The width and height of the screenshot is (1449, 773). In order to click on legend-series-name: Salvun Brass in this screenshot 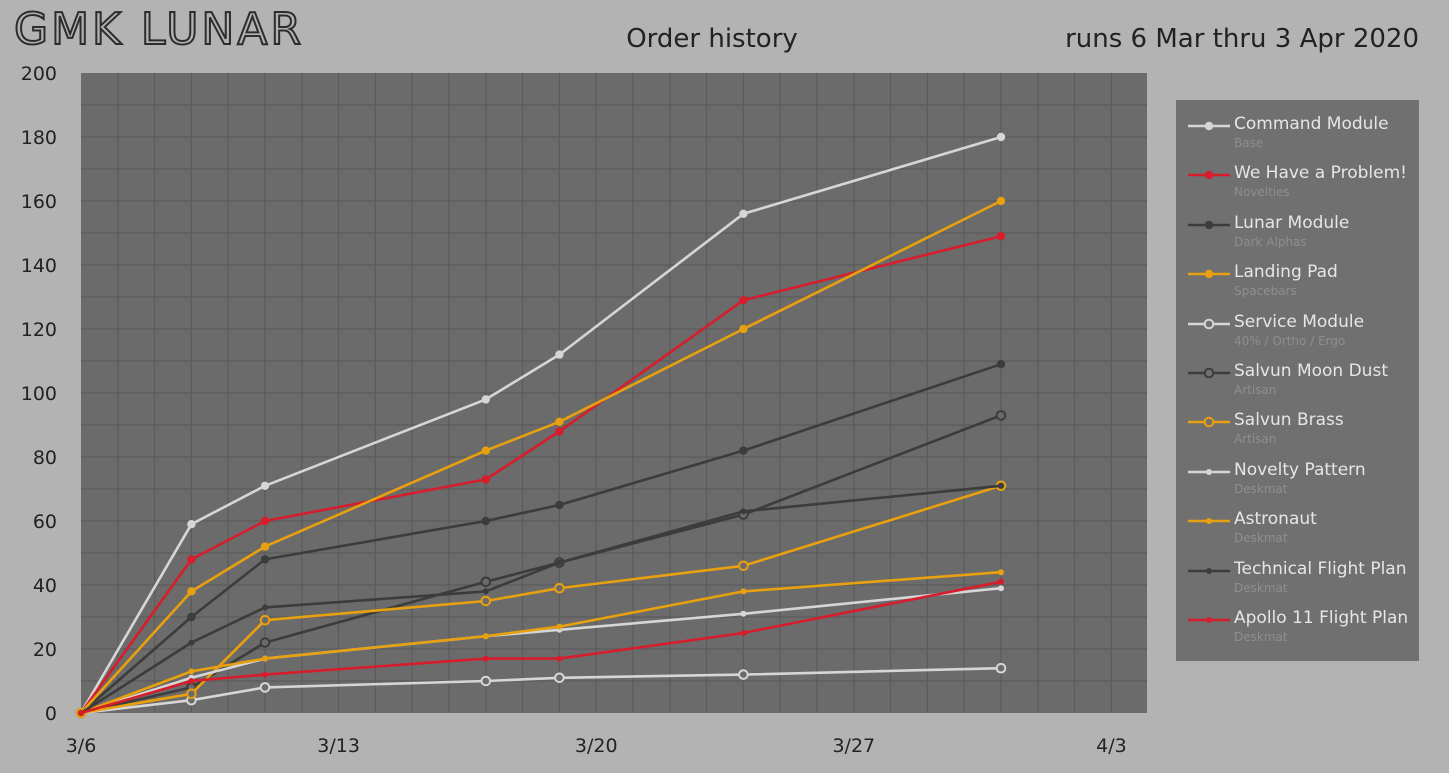, I will do `click(1289, 420)`.